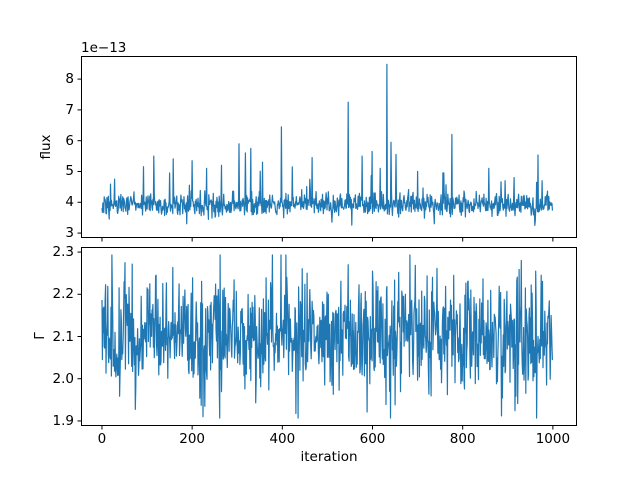 The height and width of the screenshot is (479, 639). What do you see at coordinates (104, 48) in the screenshot?
I see `y-axis-offset-text: 1e−13` at bounding box center [104, 48].